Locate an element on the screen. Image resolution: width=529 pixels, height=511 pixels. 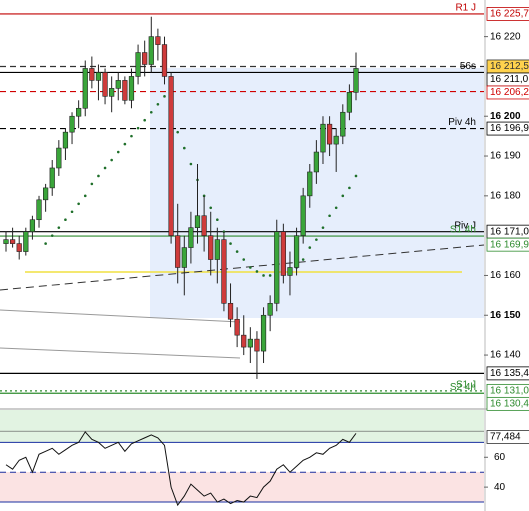
y-tick-label: 16 200 is located at coordinates (505, 116).